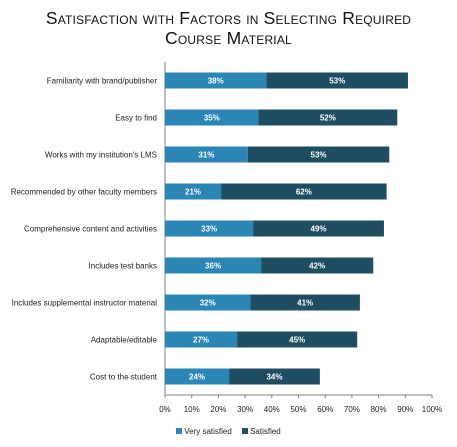 Image resolution: width=457 pixels, height=447 pixels. Describe the element at coordinates (245, 409) in the screenshot. I see `x-tick-label: 30%` at that location.